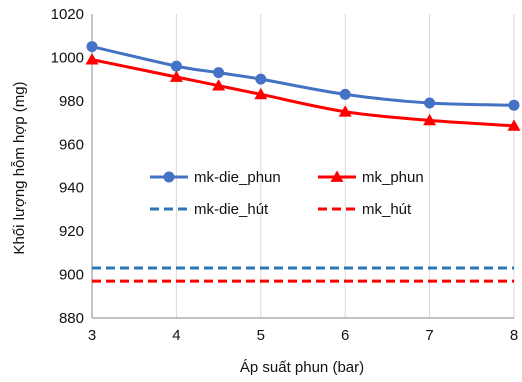  Describe the element at coordinates (71, 188) in the screenshot. I see `y-tick-label: 940` at that location.